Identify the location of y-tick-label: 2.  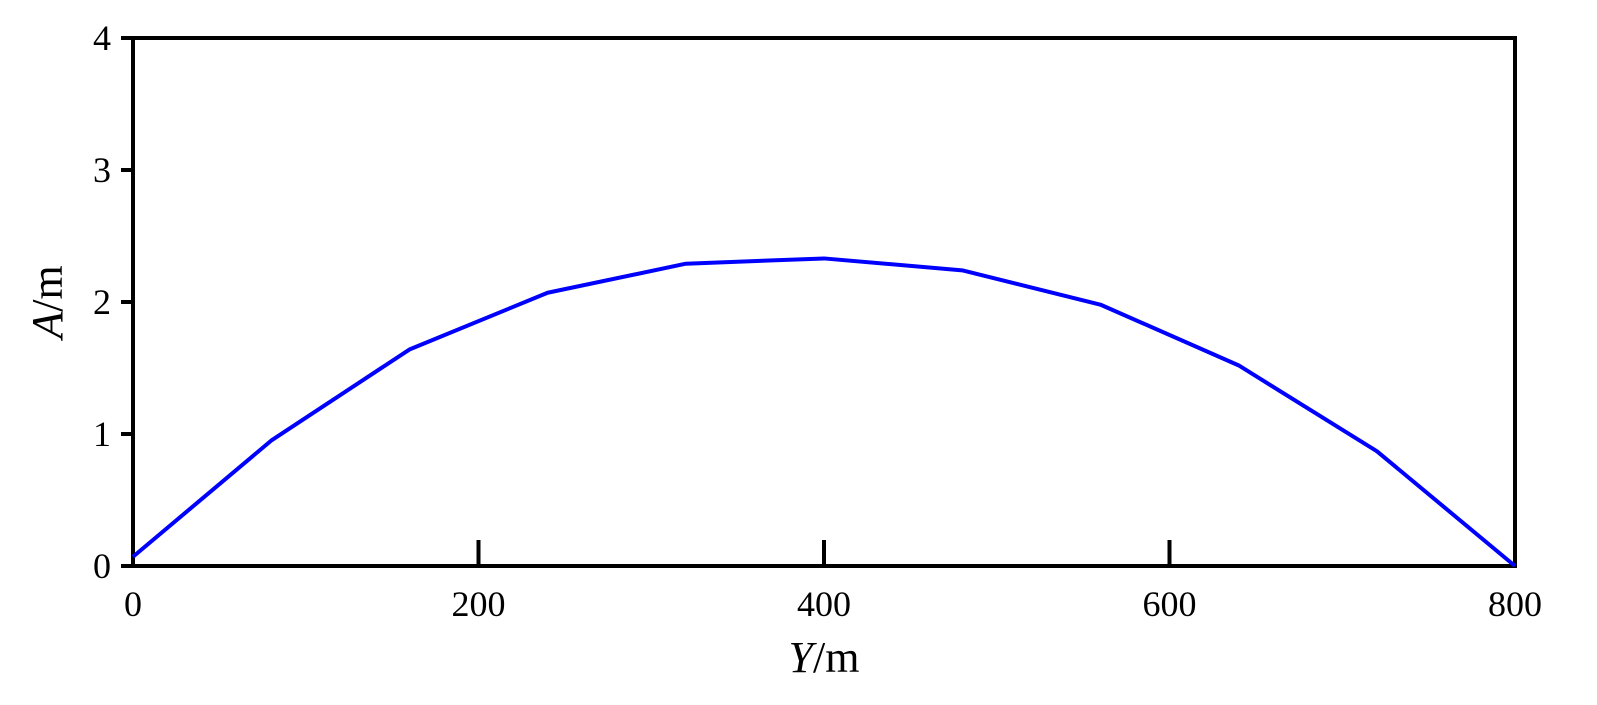
(102, 302).